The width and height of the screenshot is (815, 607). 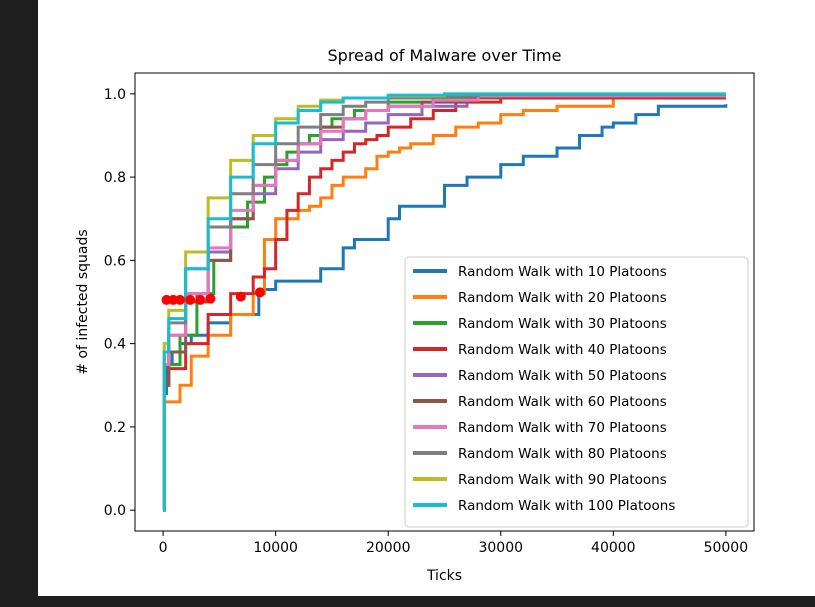 What do you see at coordinates (562, 402) in the screenshot?
I see `legend-label: Random Walk with 60 Platoons` at bounding box center [562, 402].